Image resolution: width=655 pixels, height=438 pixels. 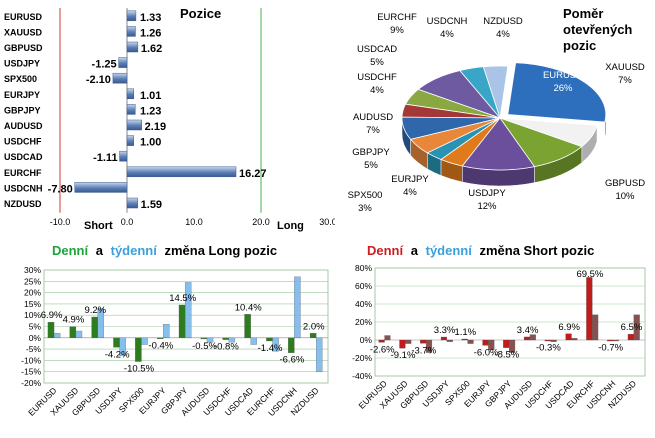 I want to click on data-label-spx500: -10.5%, so click(x=139, y=369).